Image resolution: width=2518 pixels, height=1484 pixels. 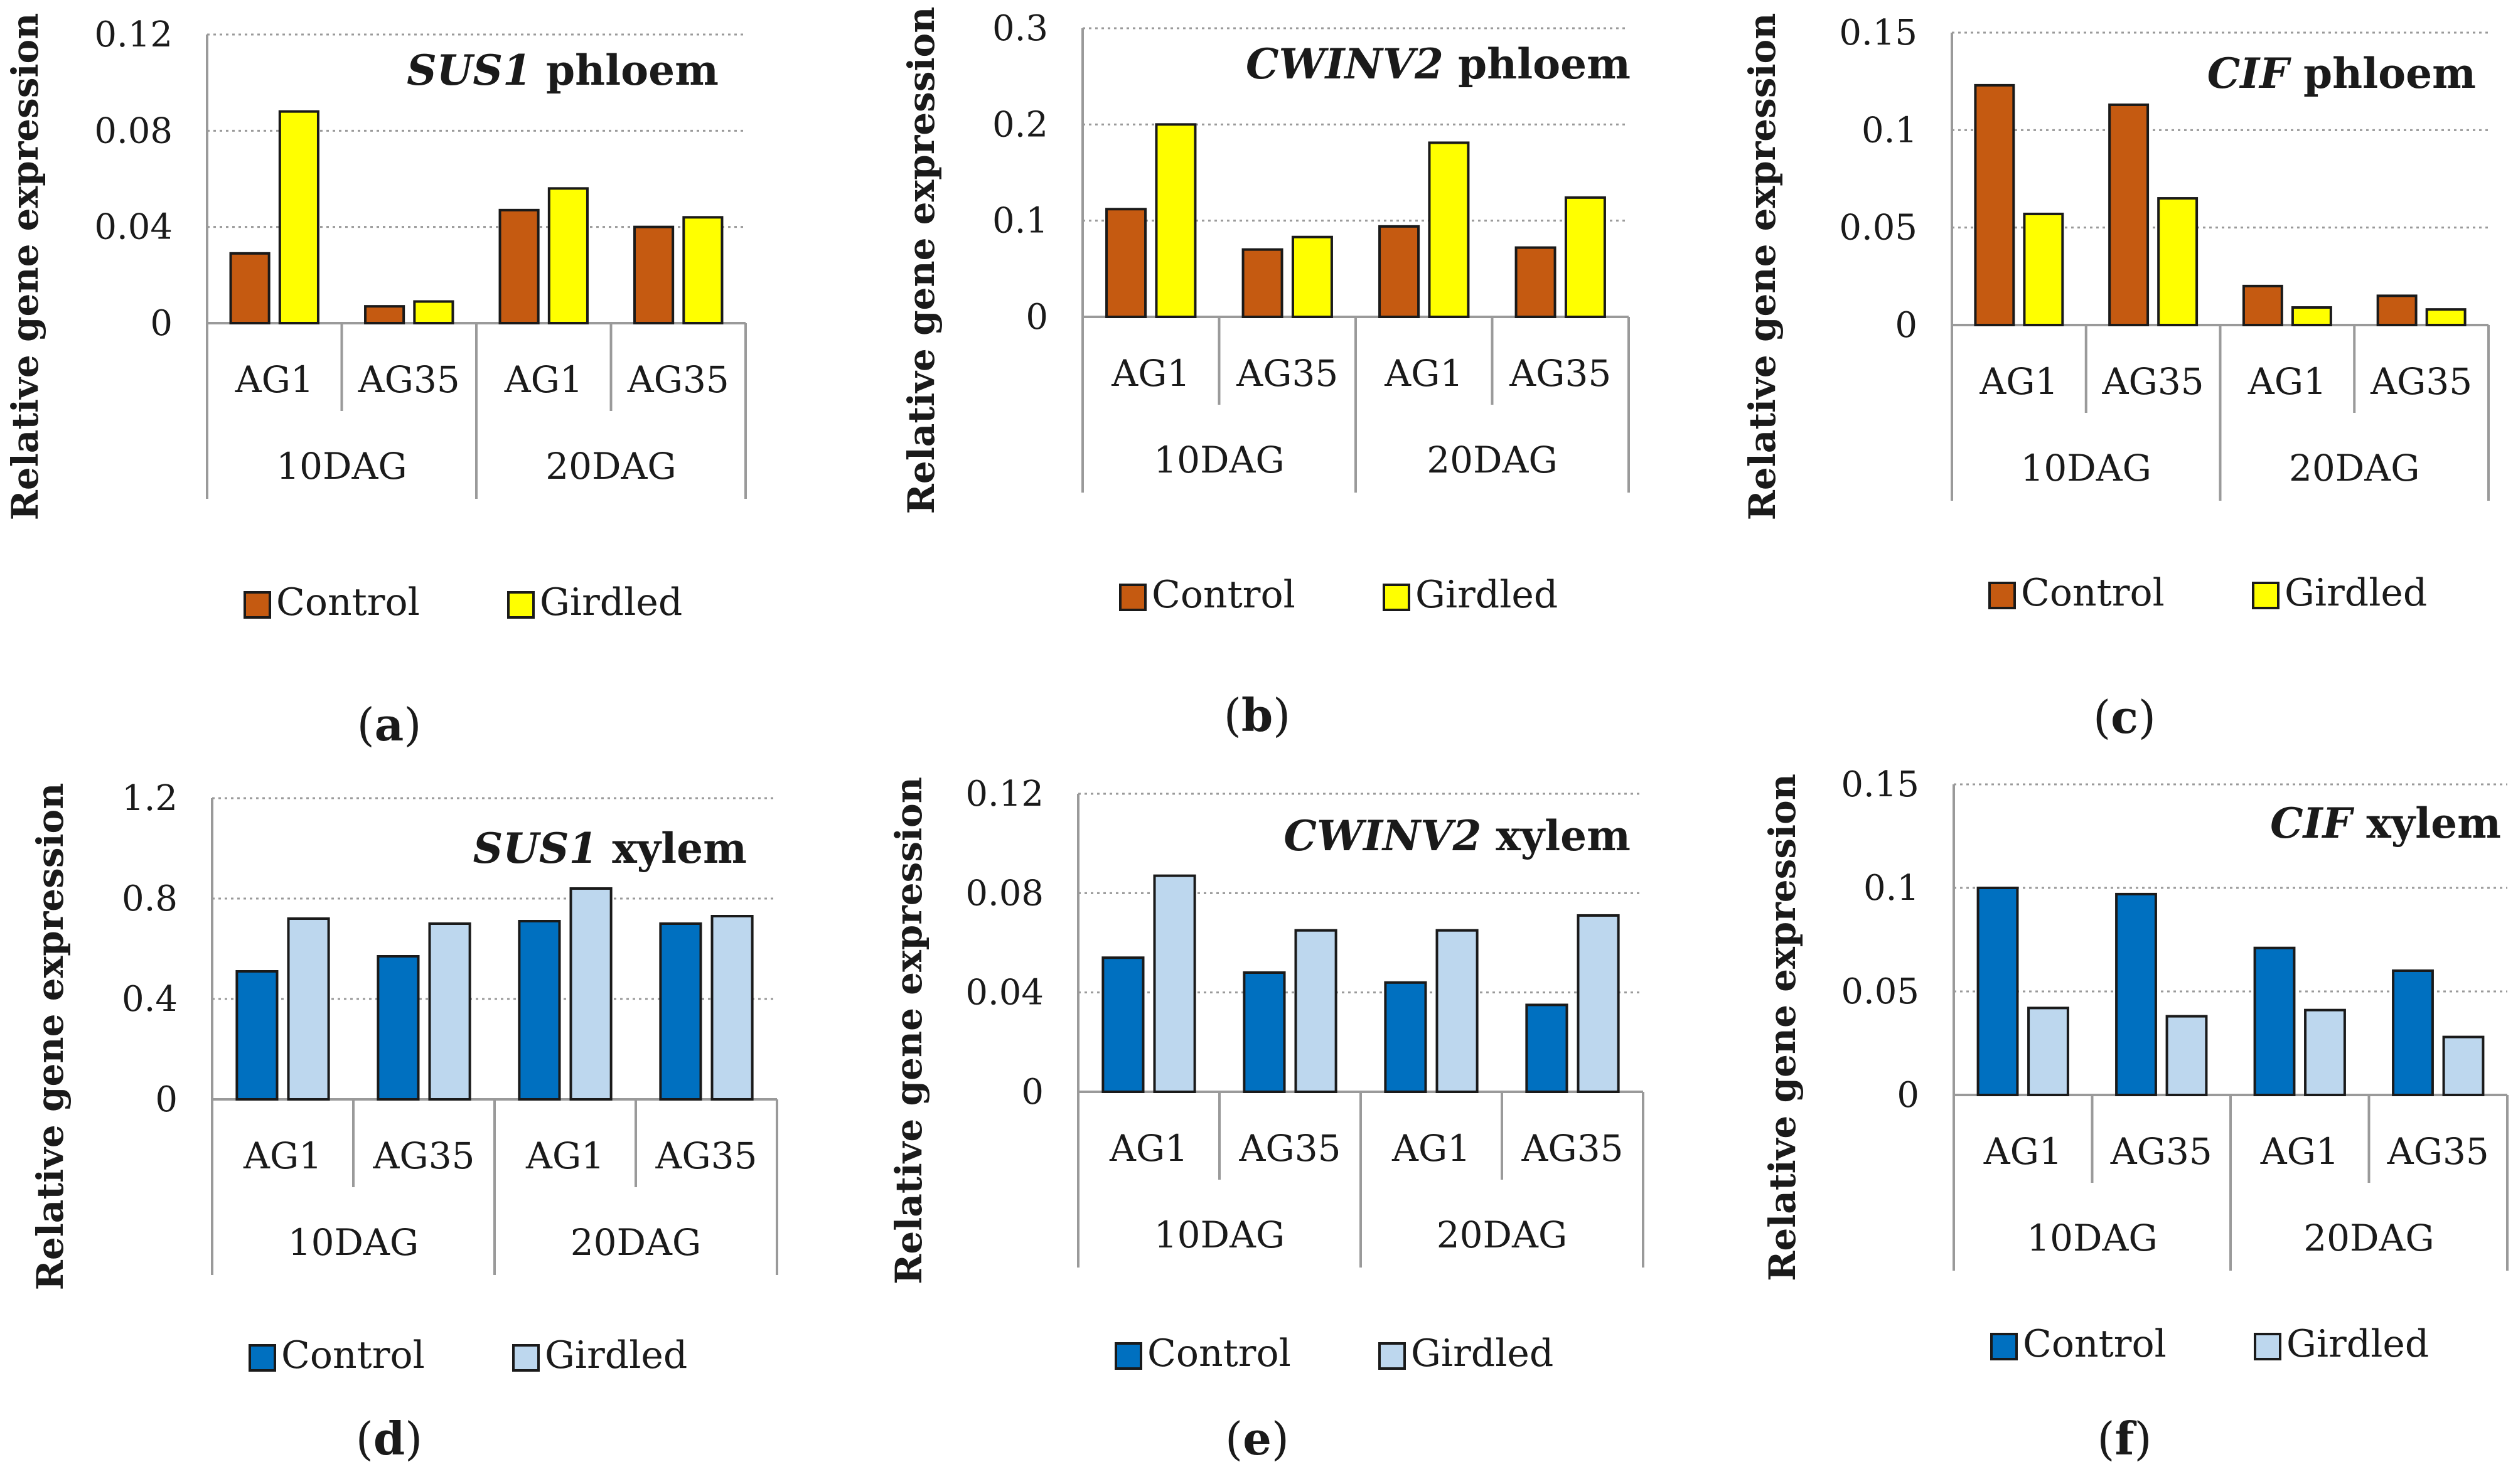 I want to click on title-gene: SUS1, so click(x=535, y=848).